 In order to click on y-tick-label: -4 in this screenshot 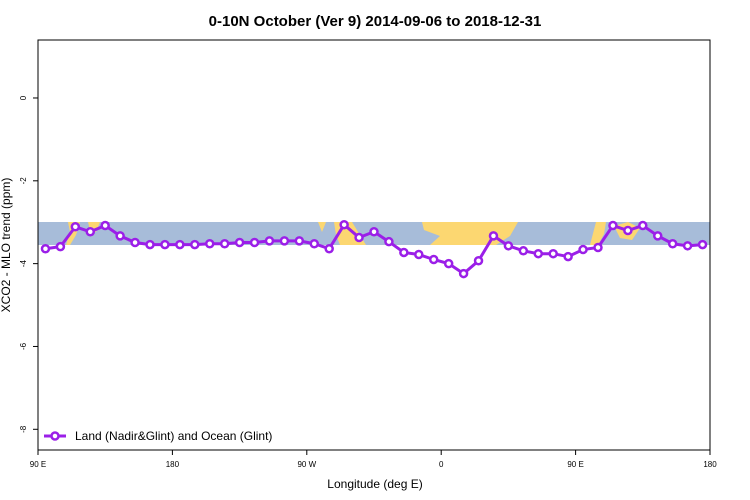, I will do `click(23, 264)`.